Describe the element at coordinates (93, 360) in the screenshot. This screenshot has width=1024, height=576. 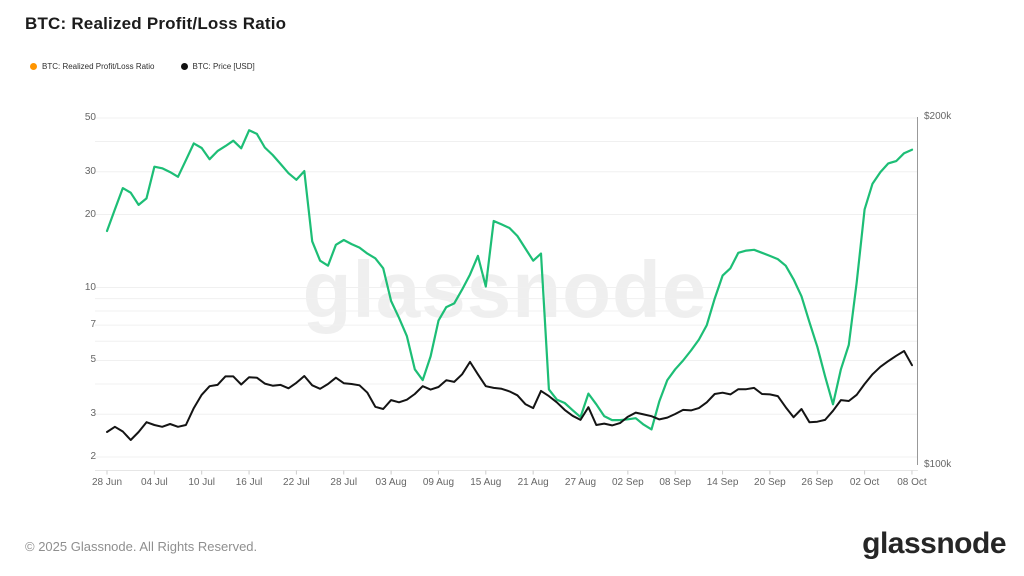
I see `y-axis-label: 5` at that location.